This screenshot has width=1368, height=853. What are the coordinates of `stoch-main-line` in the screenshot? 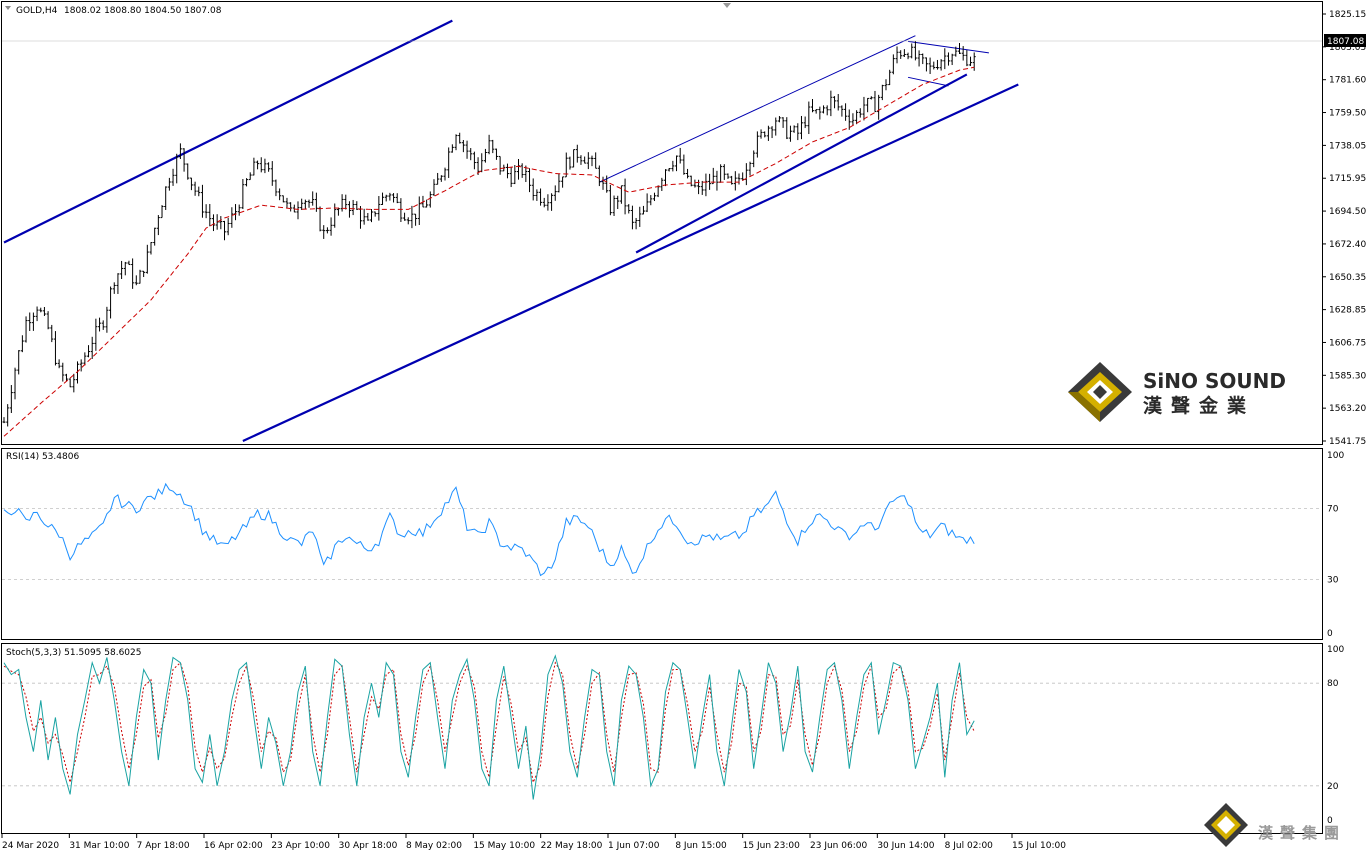 It's located at (489, 727).